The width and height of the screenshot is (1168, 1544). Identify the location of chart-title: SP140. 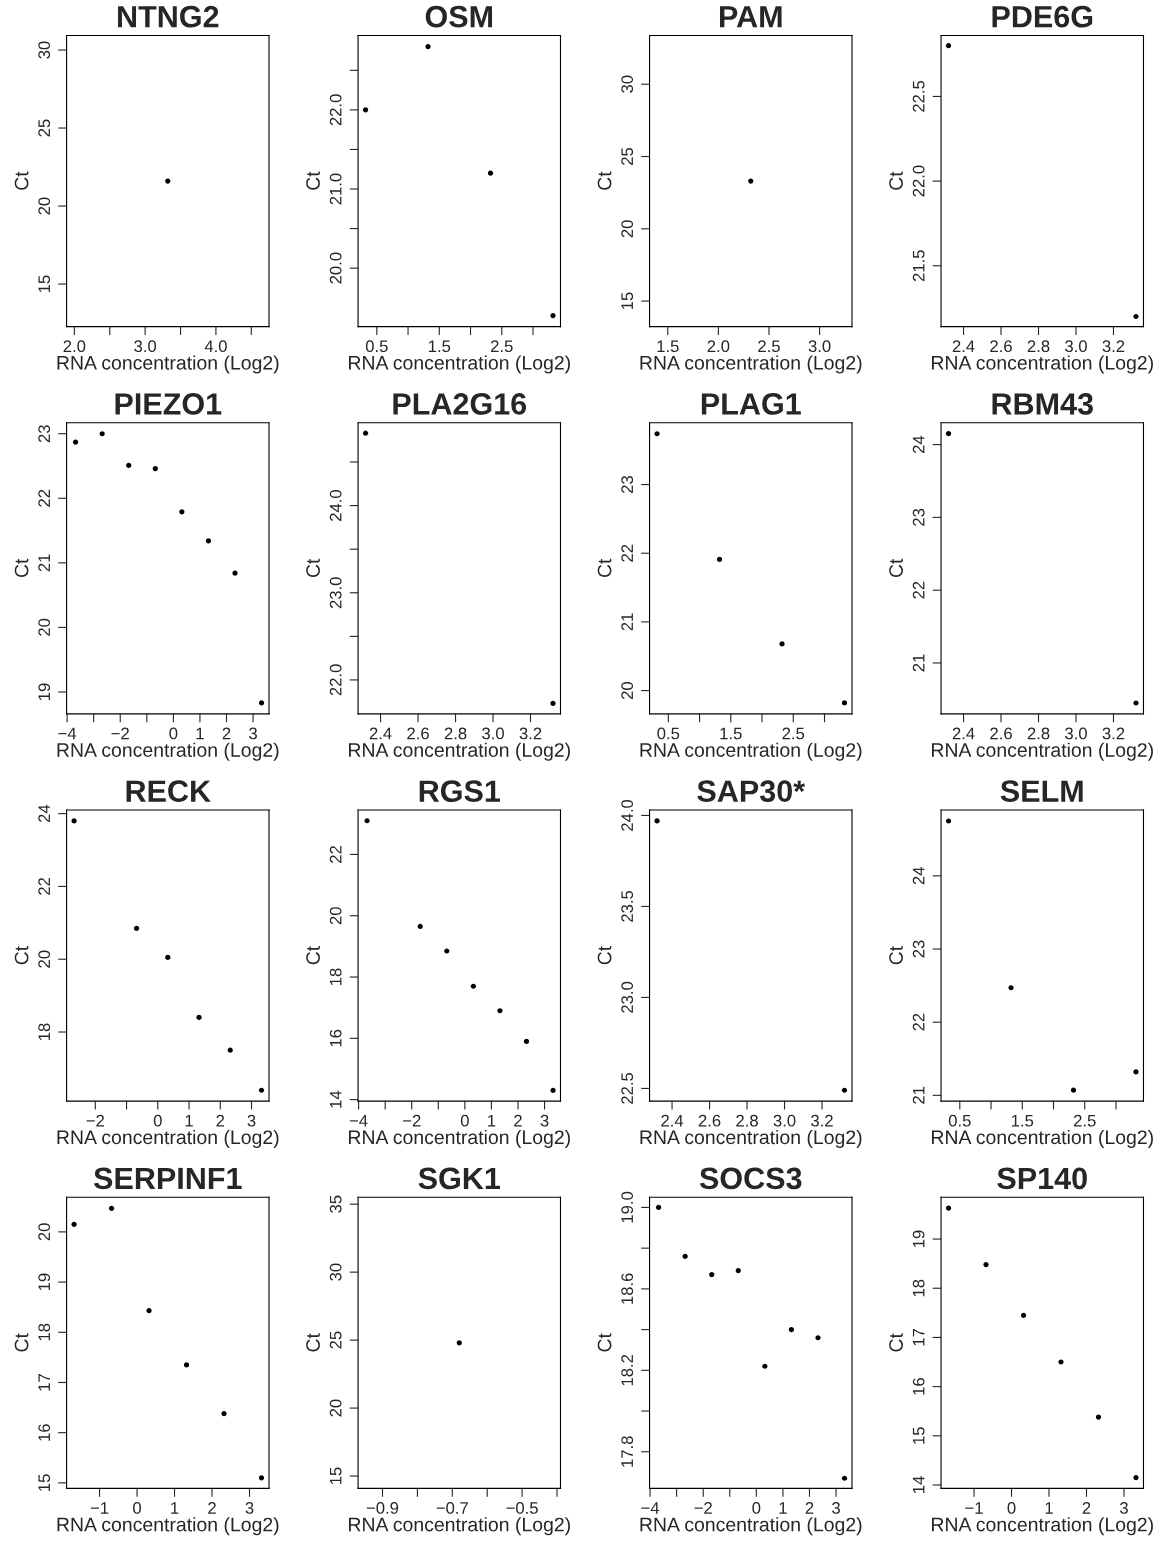
(1042, 1178).